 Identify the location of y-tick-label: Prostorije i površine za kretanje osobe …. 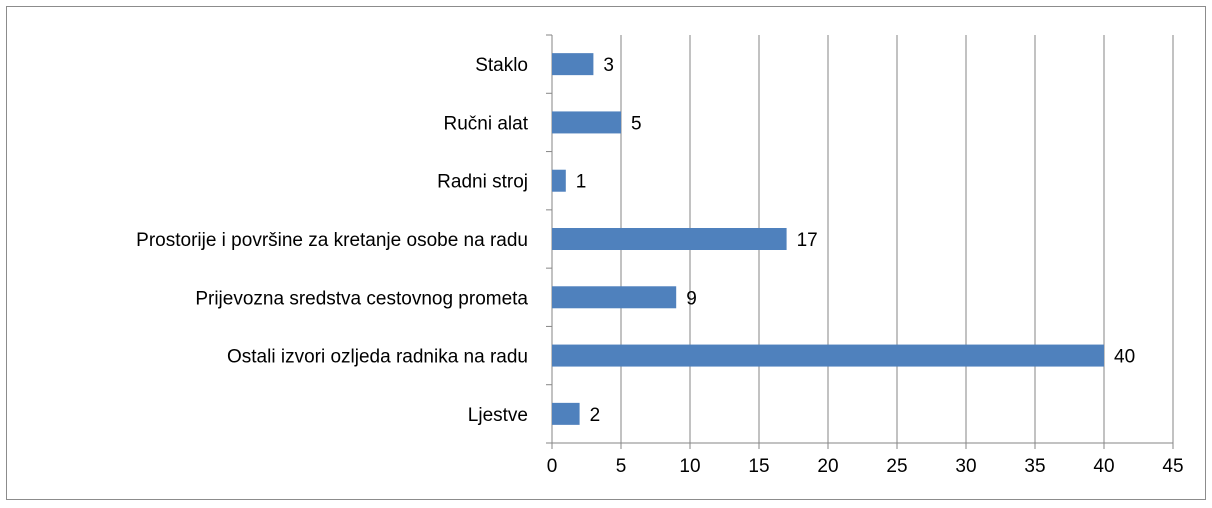
(332, 240).